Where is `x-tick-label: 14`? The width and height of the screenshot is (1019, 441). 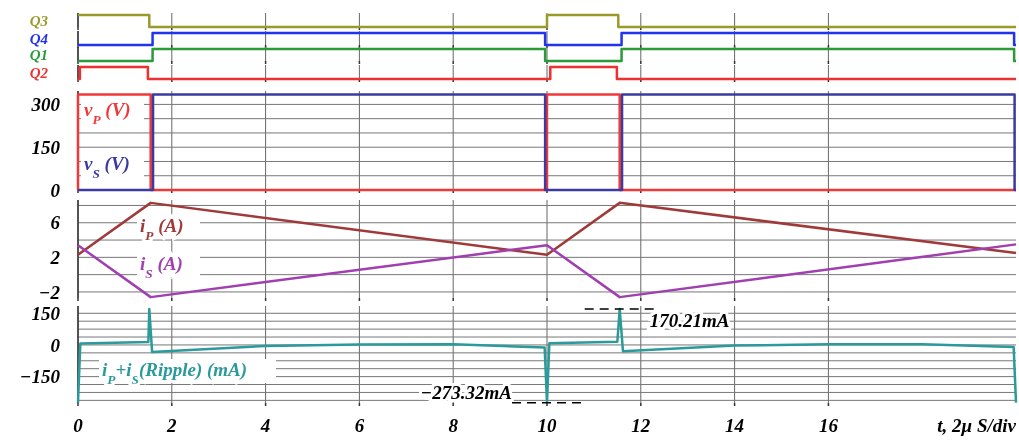 x-tick-label: 14 is located at coordinates (735, 425).